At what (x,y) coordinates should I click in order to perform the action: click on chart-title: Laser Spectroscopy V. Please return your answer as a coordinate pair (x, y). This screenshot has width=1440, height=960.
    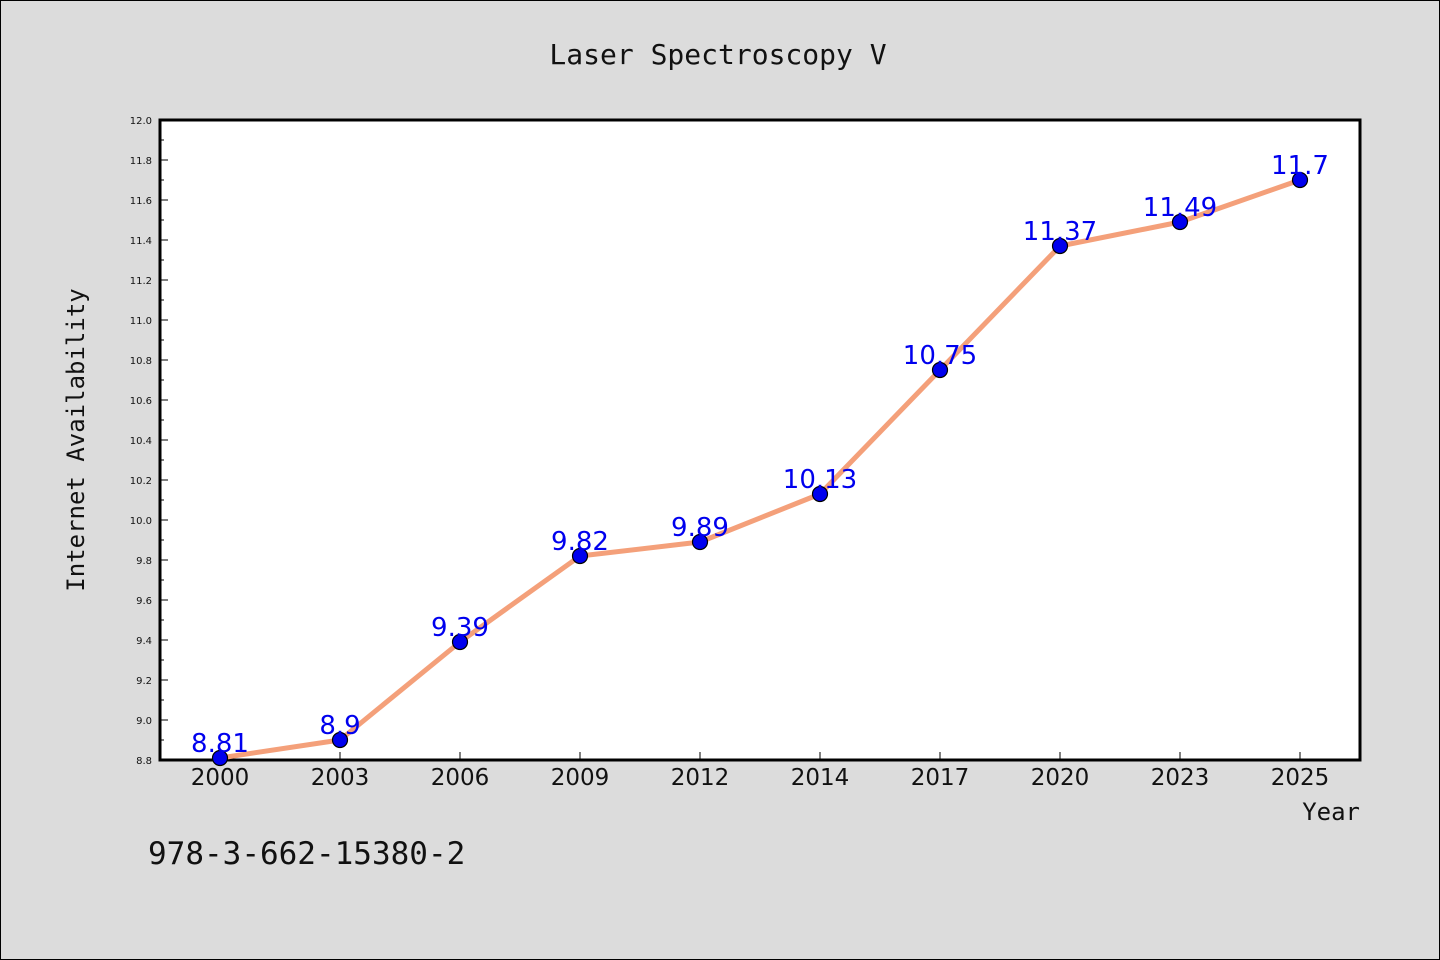
    Looking at the image, I should click on (717, 54).